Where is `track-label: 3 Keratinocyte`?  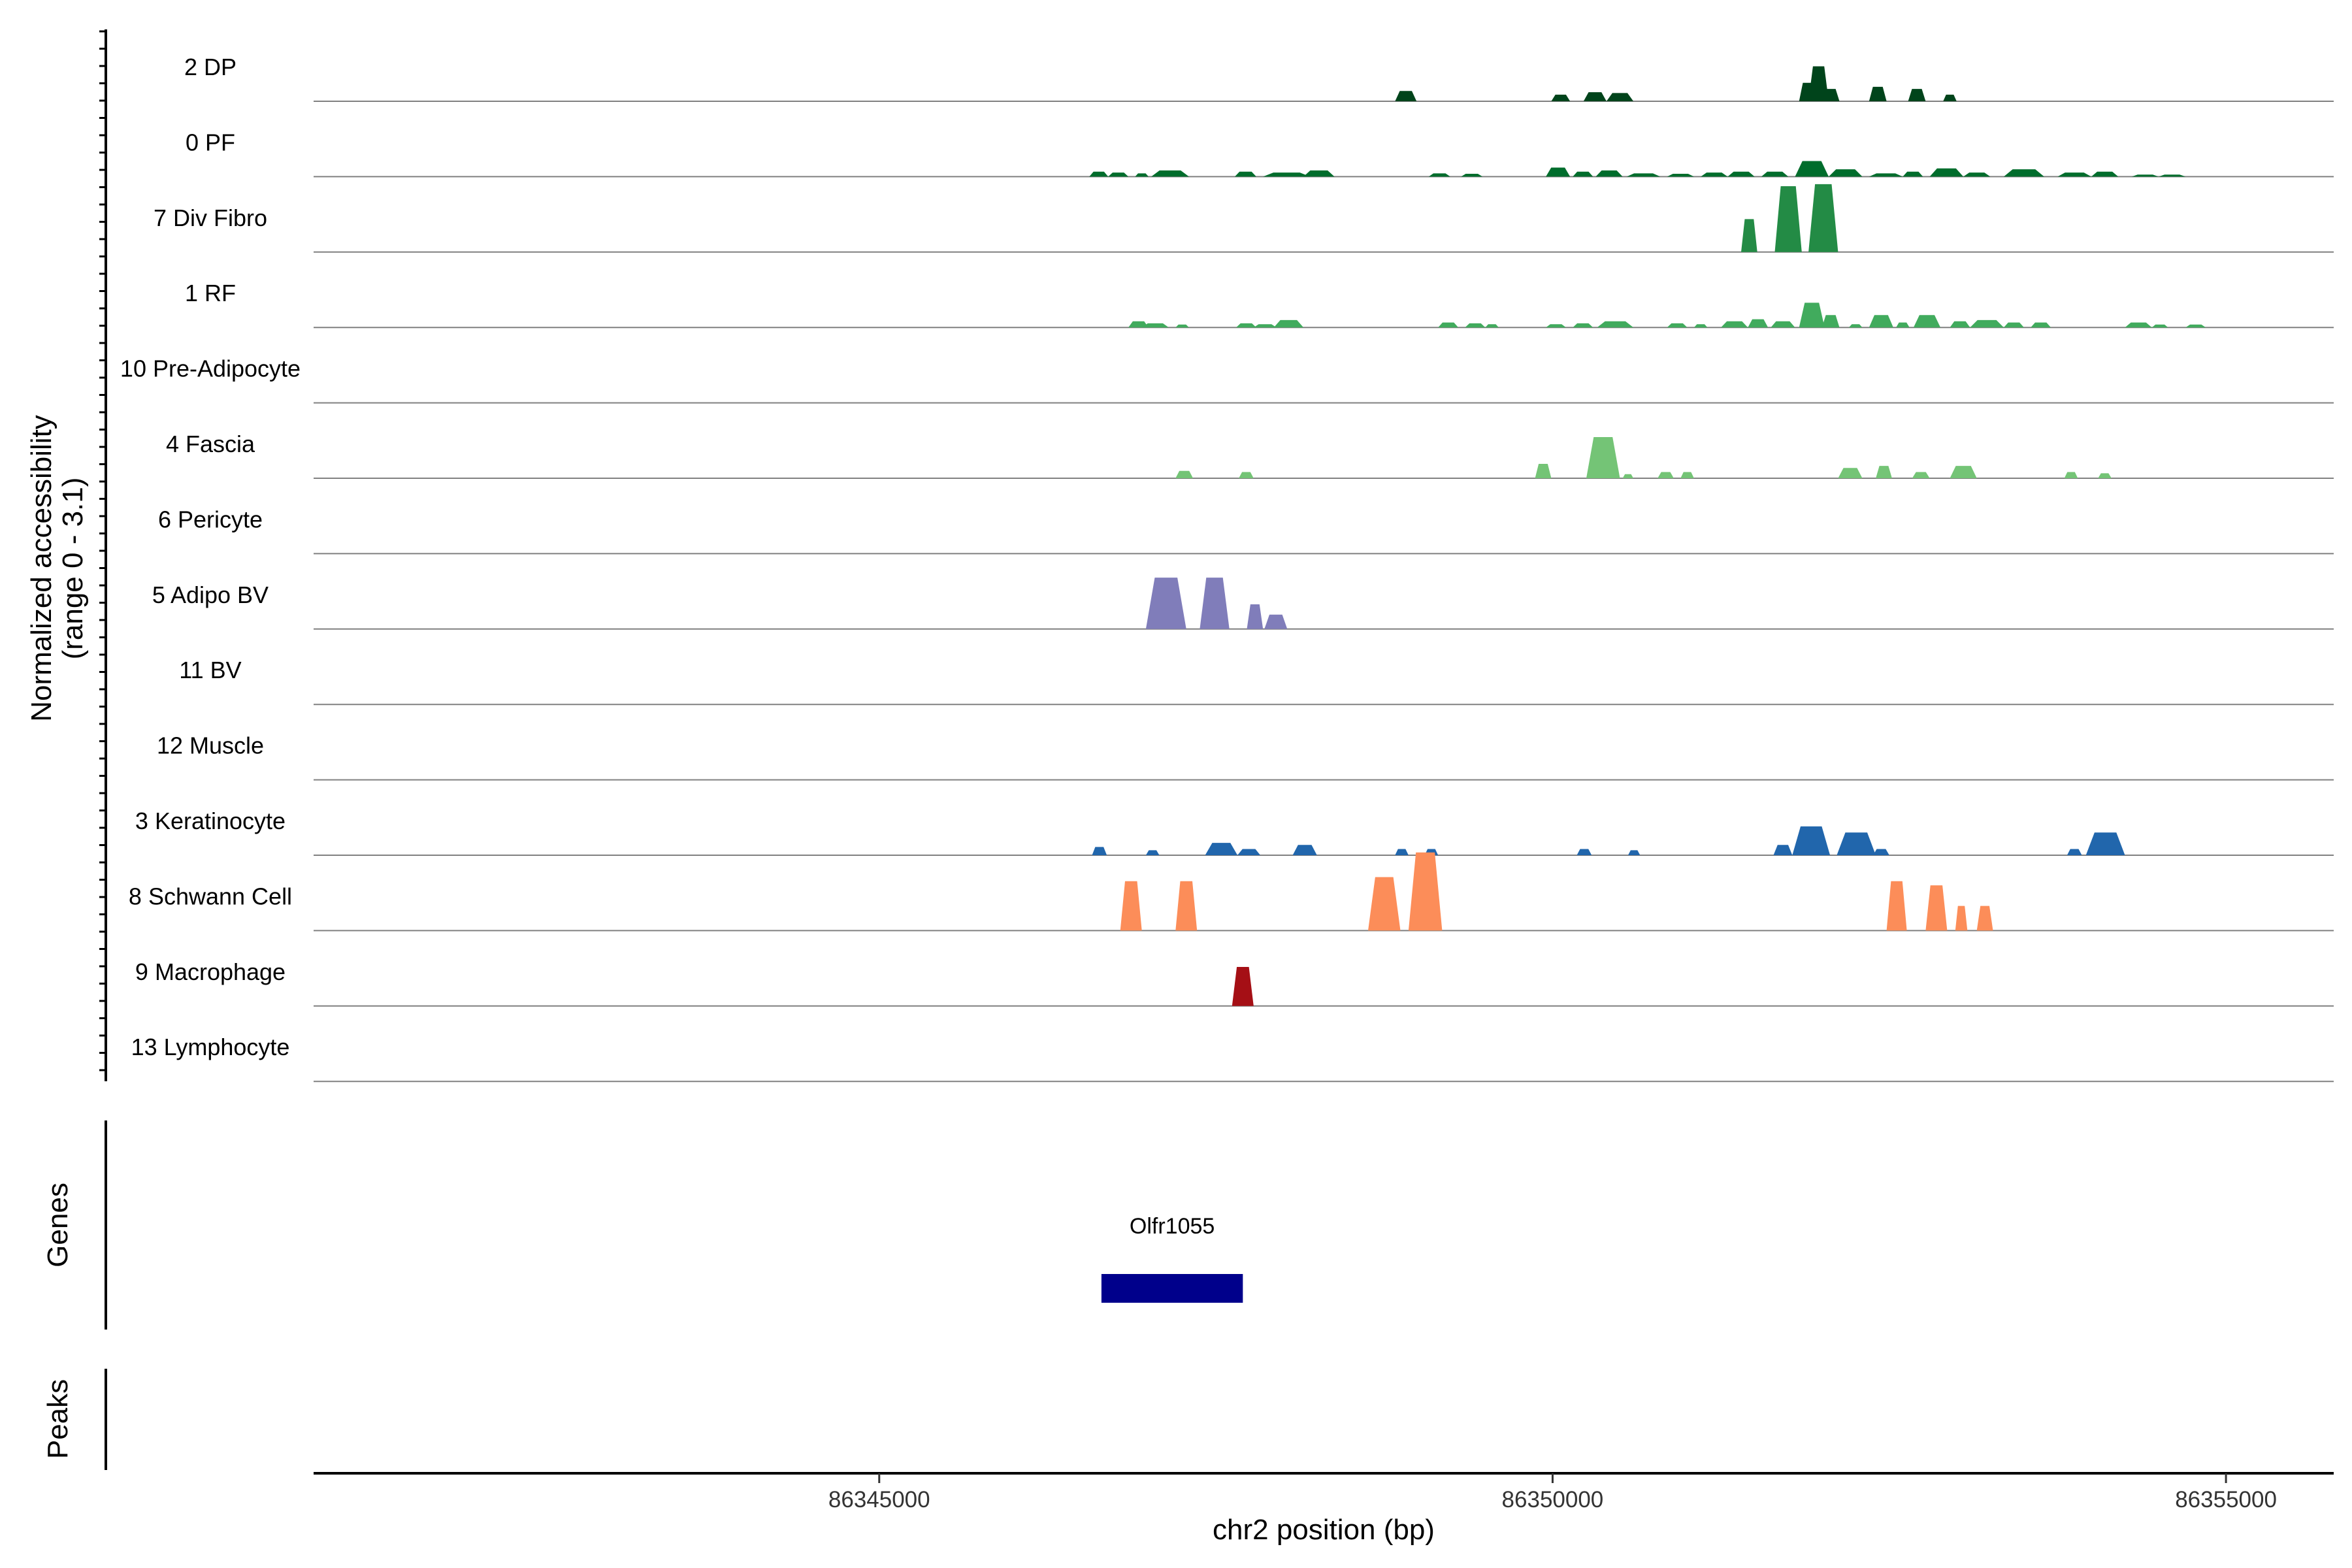
track-label: 3 Keratinocyte is located at coordinates (210, 821).